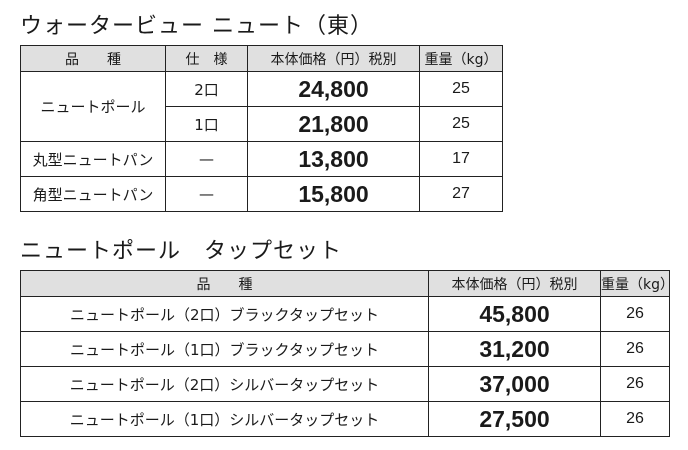 This screenshot has width=688, height=450. Describe the element at coordinates (461, 159) in the screenshot. I see `weight-cell: 17` at that location.